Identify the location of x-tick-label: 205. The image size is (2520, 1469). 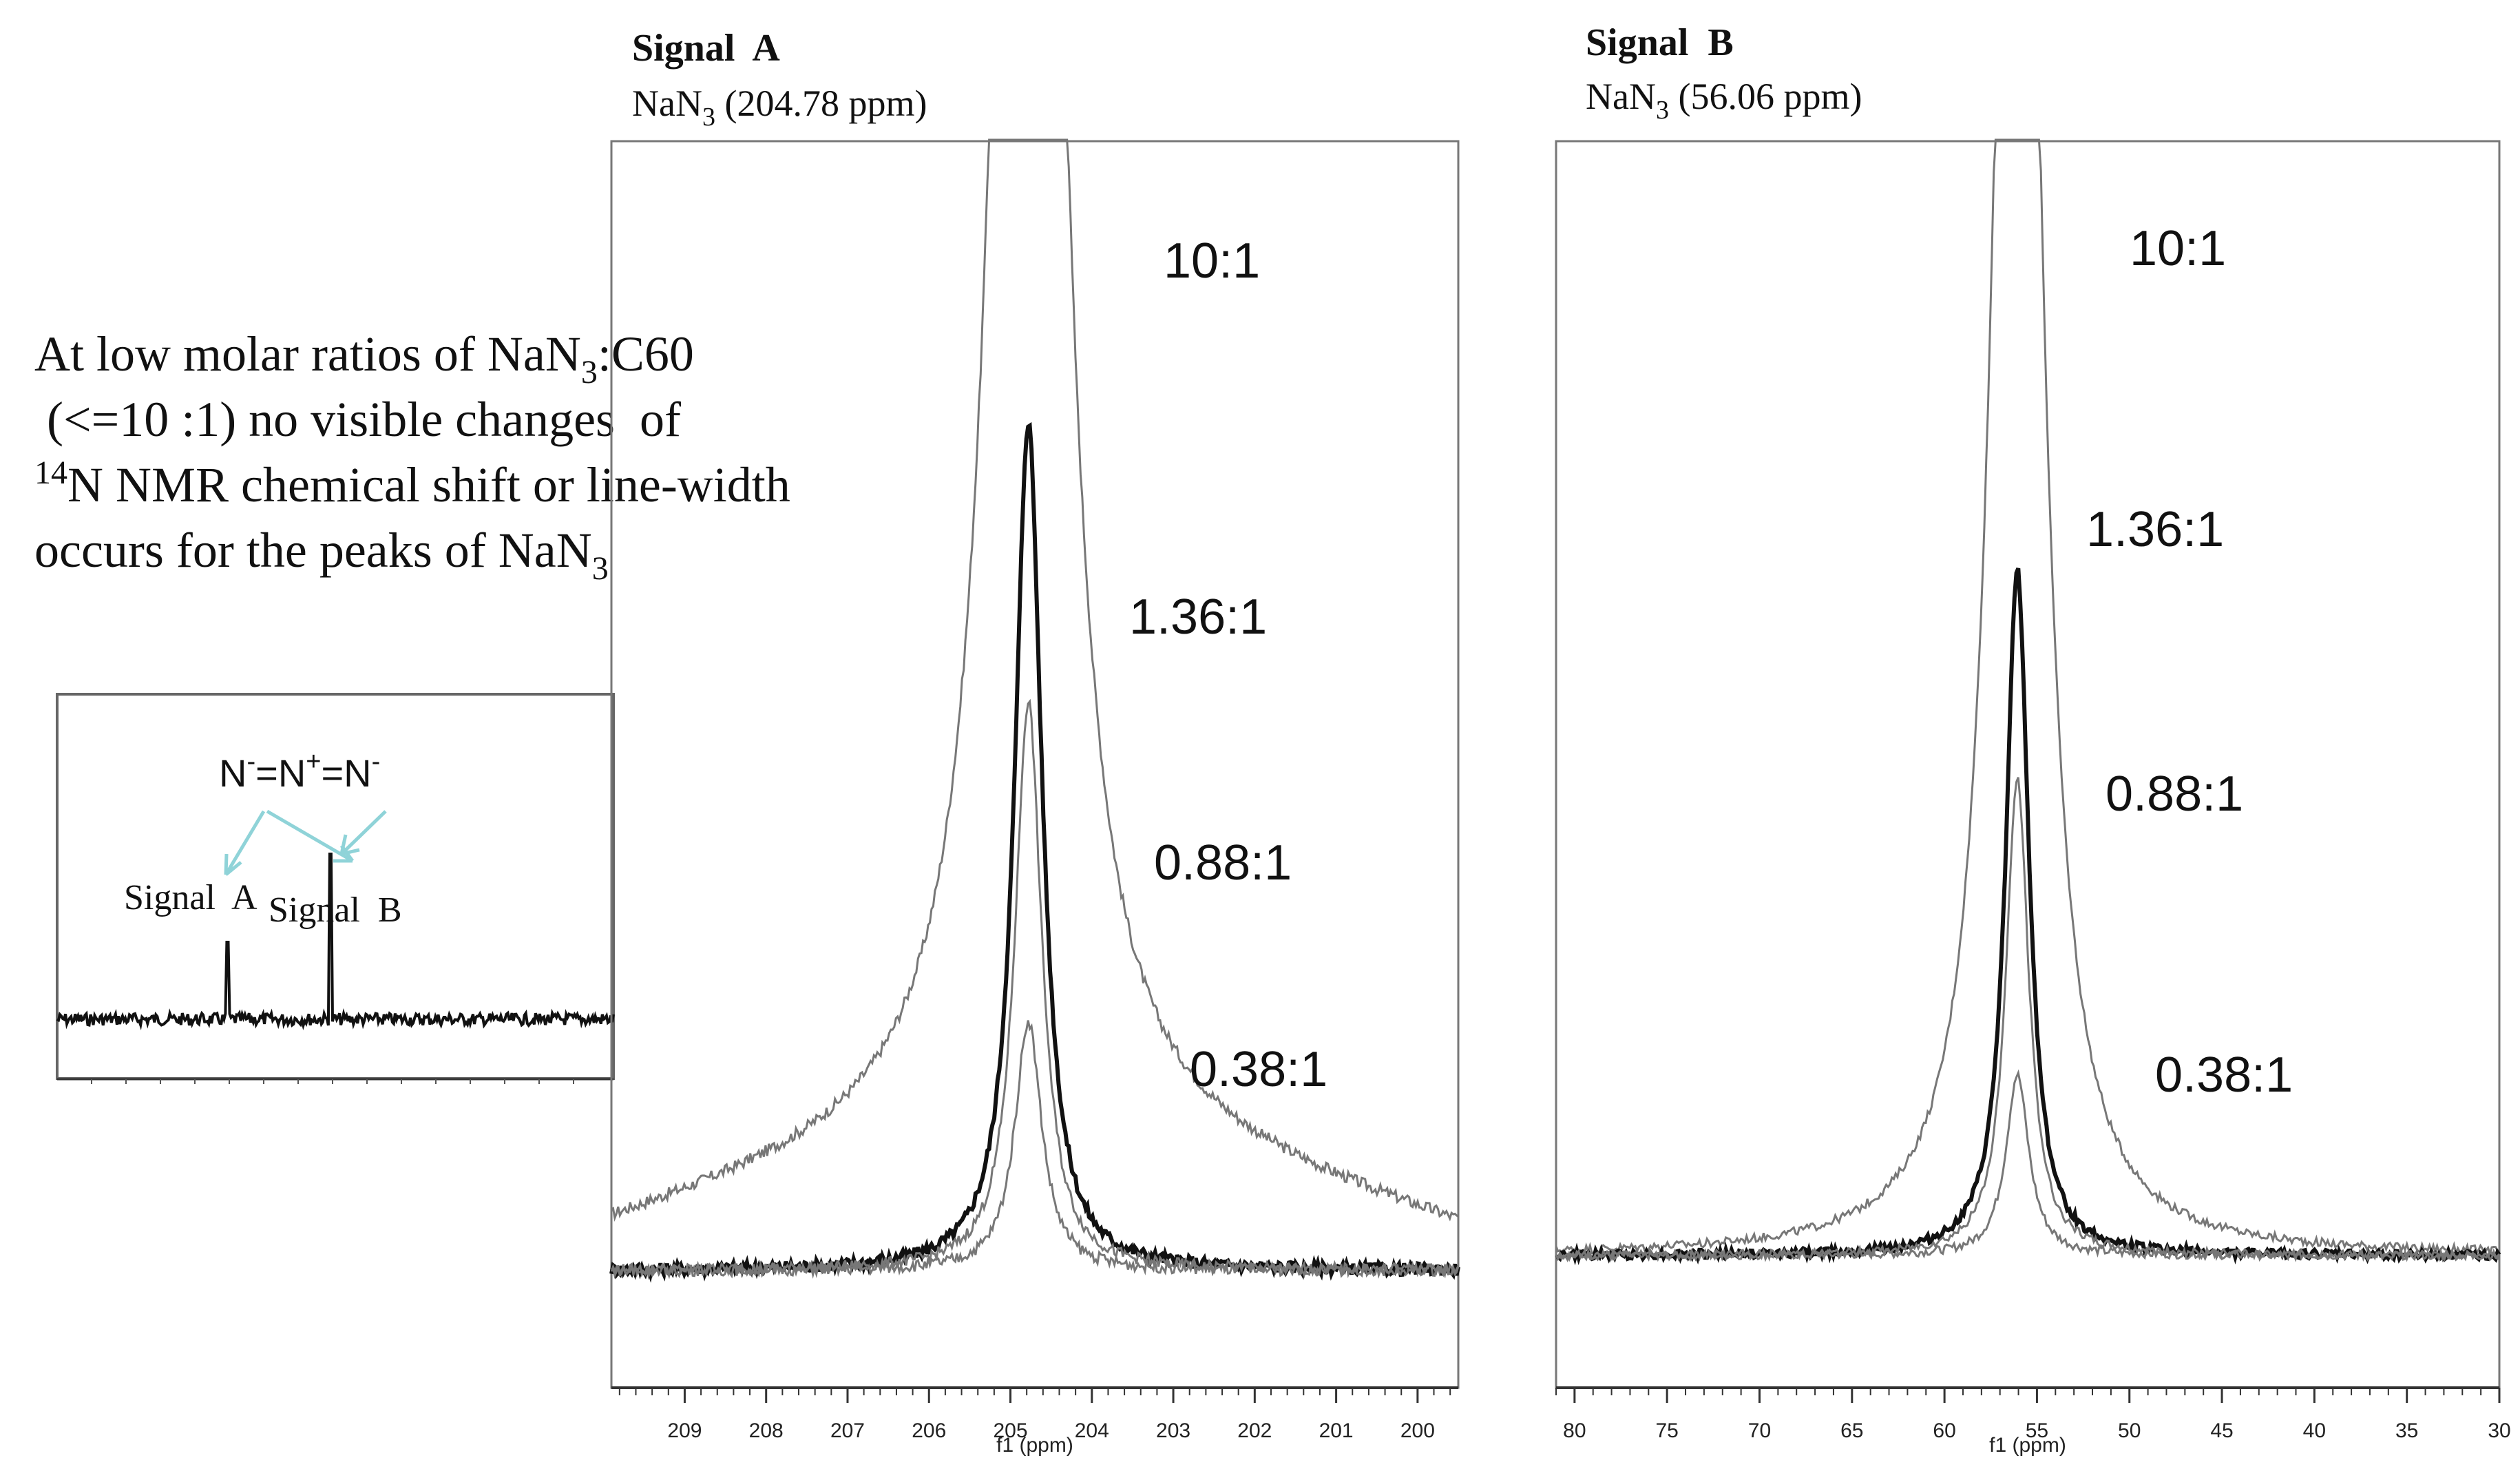
(1010, 1430).